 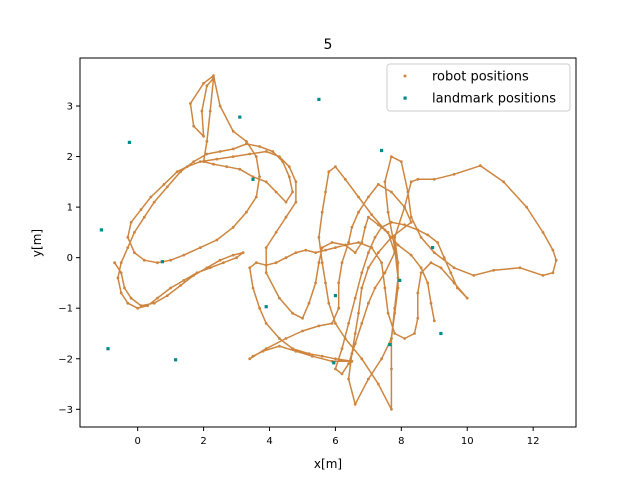 What do you see at coordinates (328, 45) in the screenshot?
I see `chart-title: 5` at bounding box center [328, 45].